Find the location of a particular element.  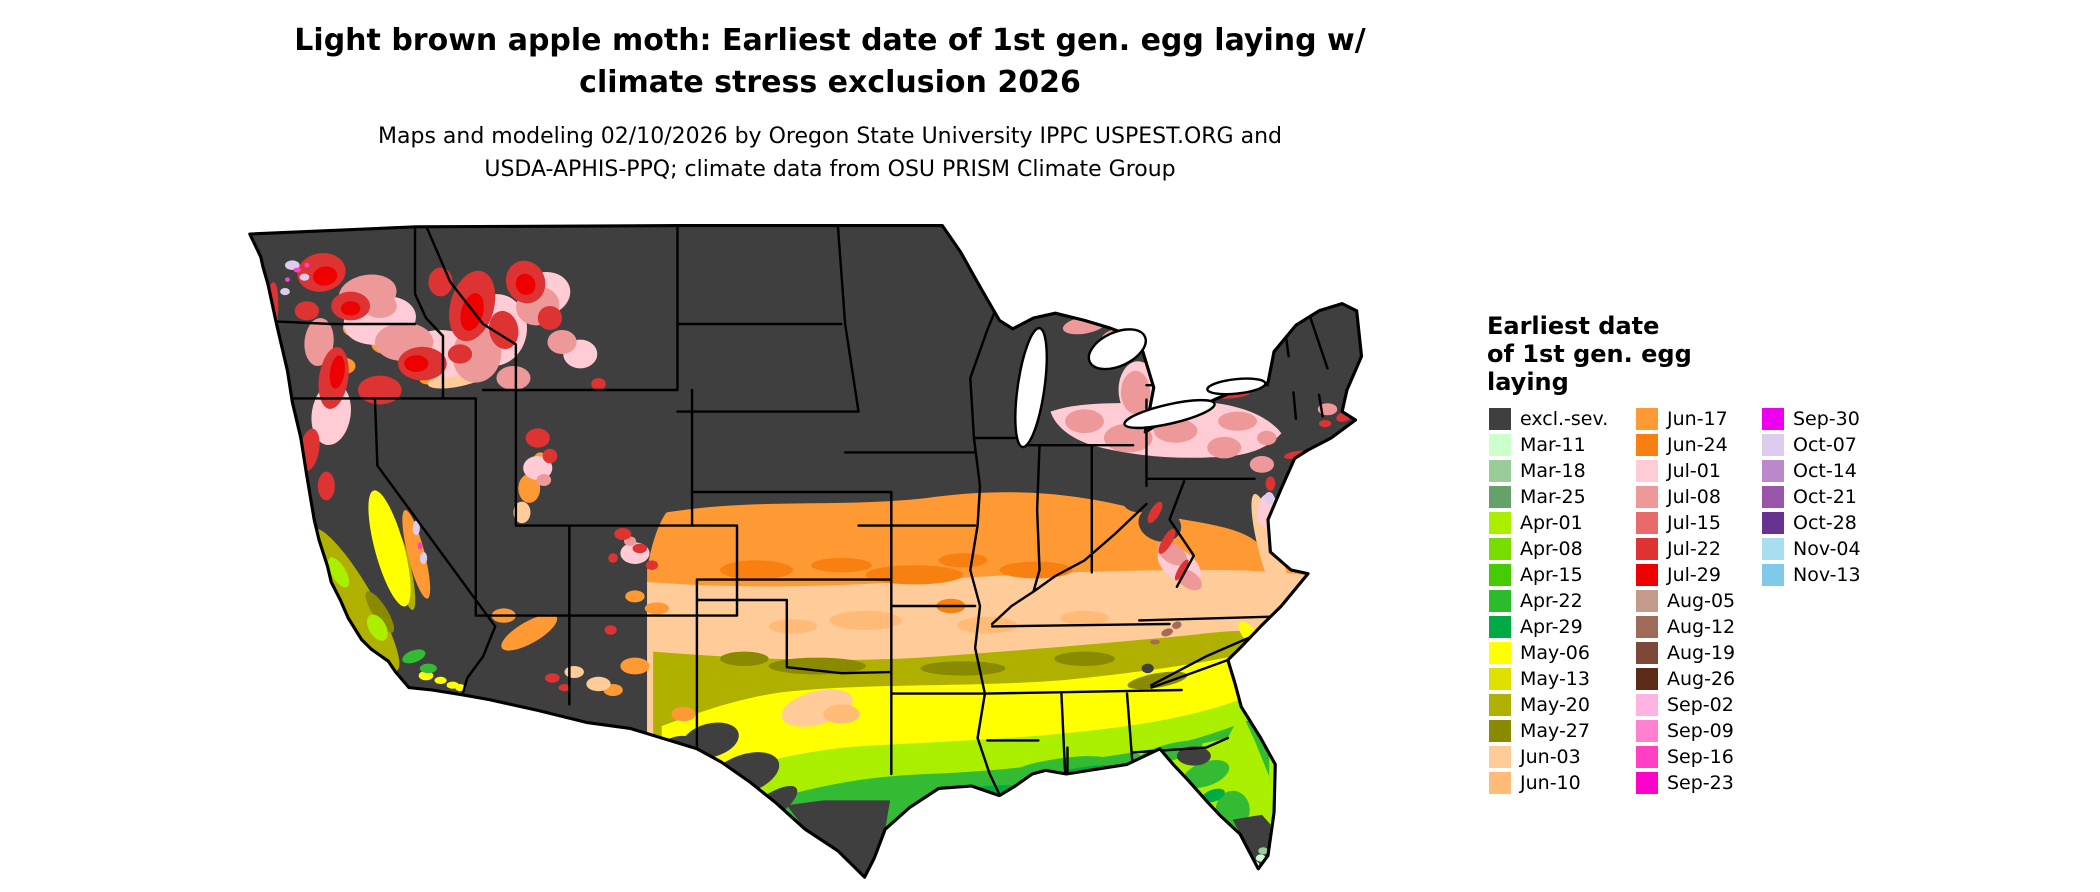

legend-item: Jul-29 is located at coordinates (1685, 575).